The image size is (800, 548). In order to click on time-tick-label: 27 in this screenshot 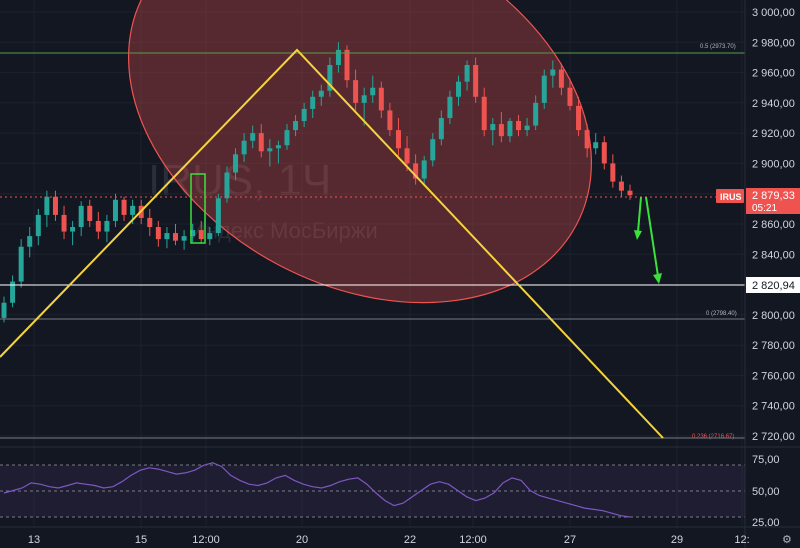, I will do `click(570, 540)`.